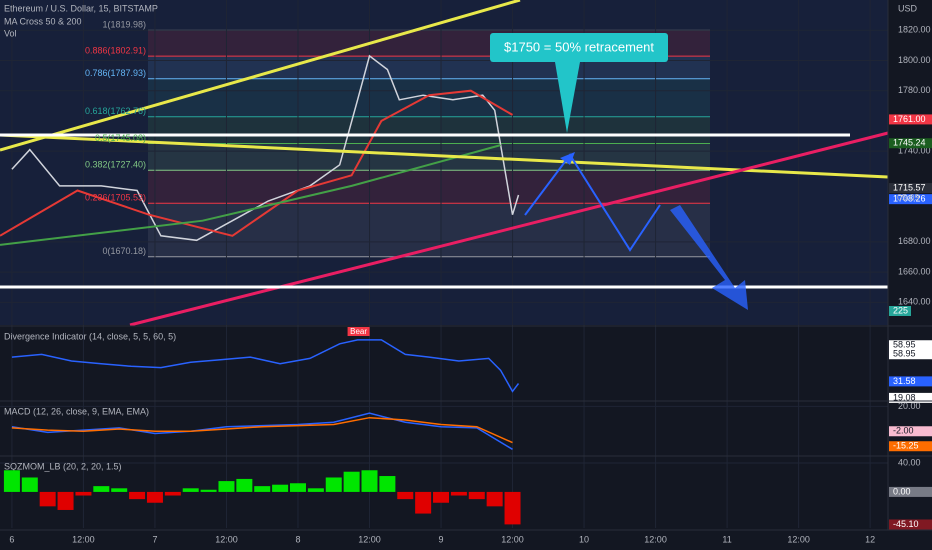 This screenshot has width=932, height=550. What do you see at coordinates (914, 60) in the screenshot?
I see `y-tick-label: 1800.00` at bounding box center [914, 60].